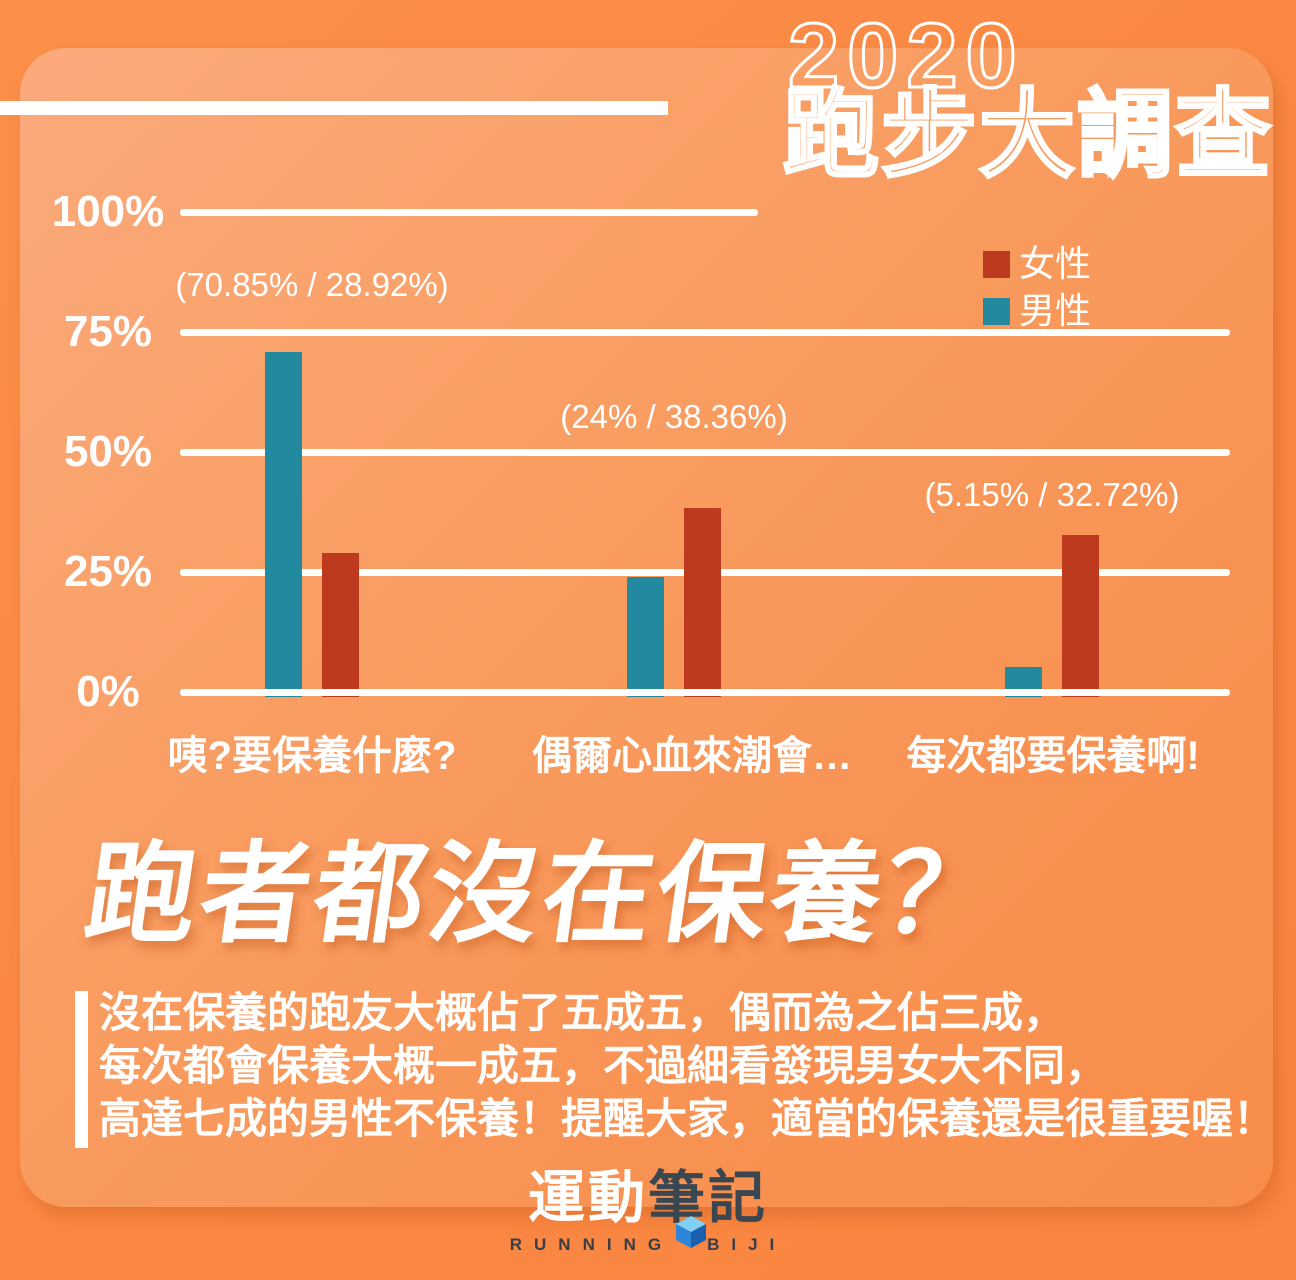 The width and height of the screenshot is (1296, 1280). I want to click on header-title: 跑步大調查, so click(1027, 135).